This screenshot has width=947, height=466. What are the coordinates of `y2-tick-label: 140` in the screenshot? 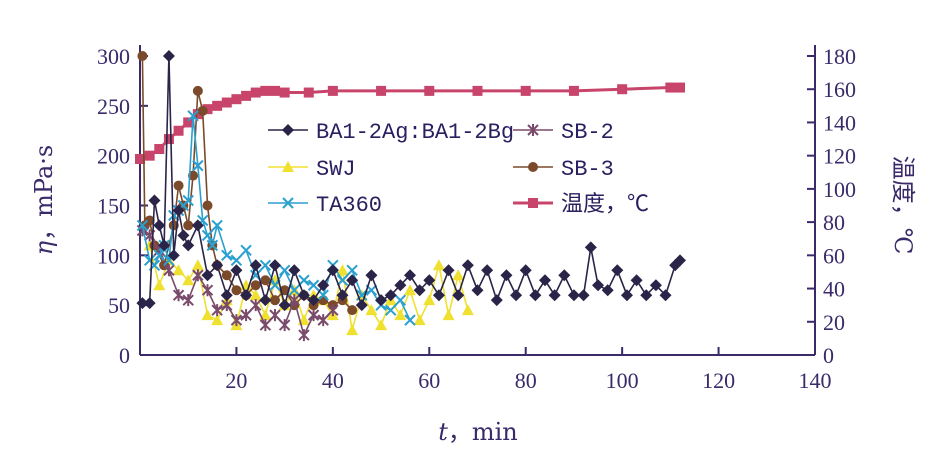 It's located at (839, 122).